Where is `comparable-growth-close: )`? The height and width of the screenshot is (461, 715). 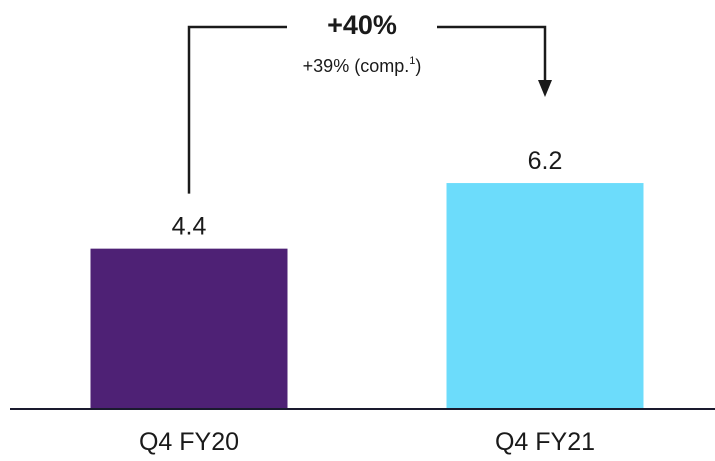 comparable-growth-close: ) is located at coordinates (418, 66).